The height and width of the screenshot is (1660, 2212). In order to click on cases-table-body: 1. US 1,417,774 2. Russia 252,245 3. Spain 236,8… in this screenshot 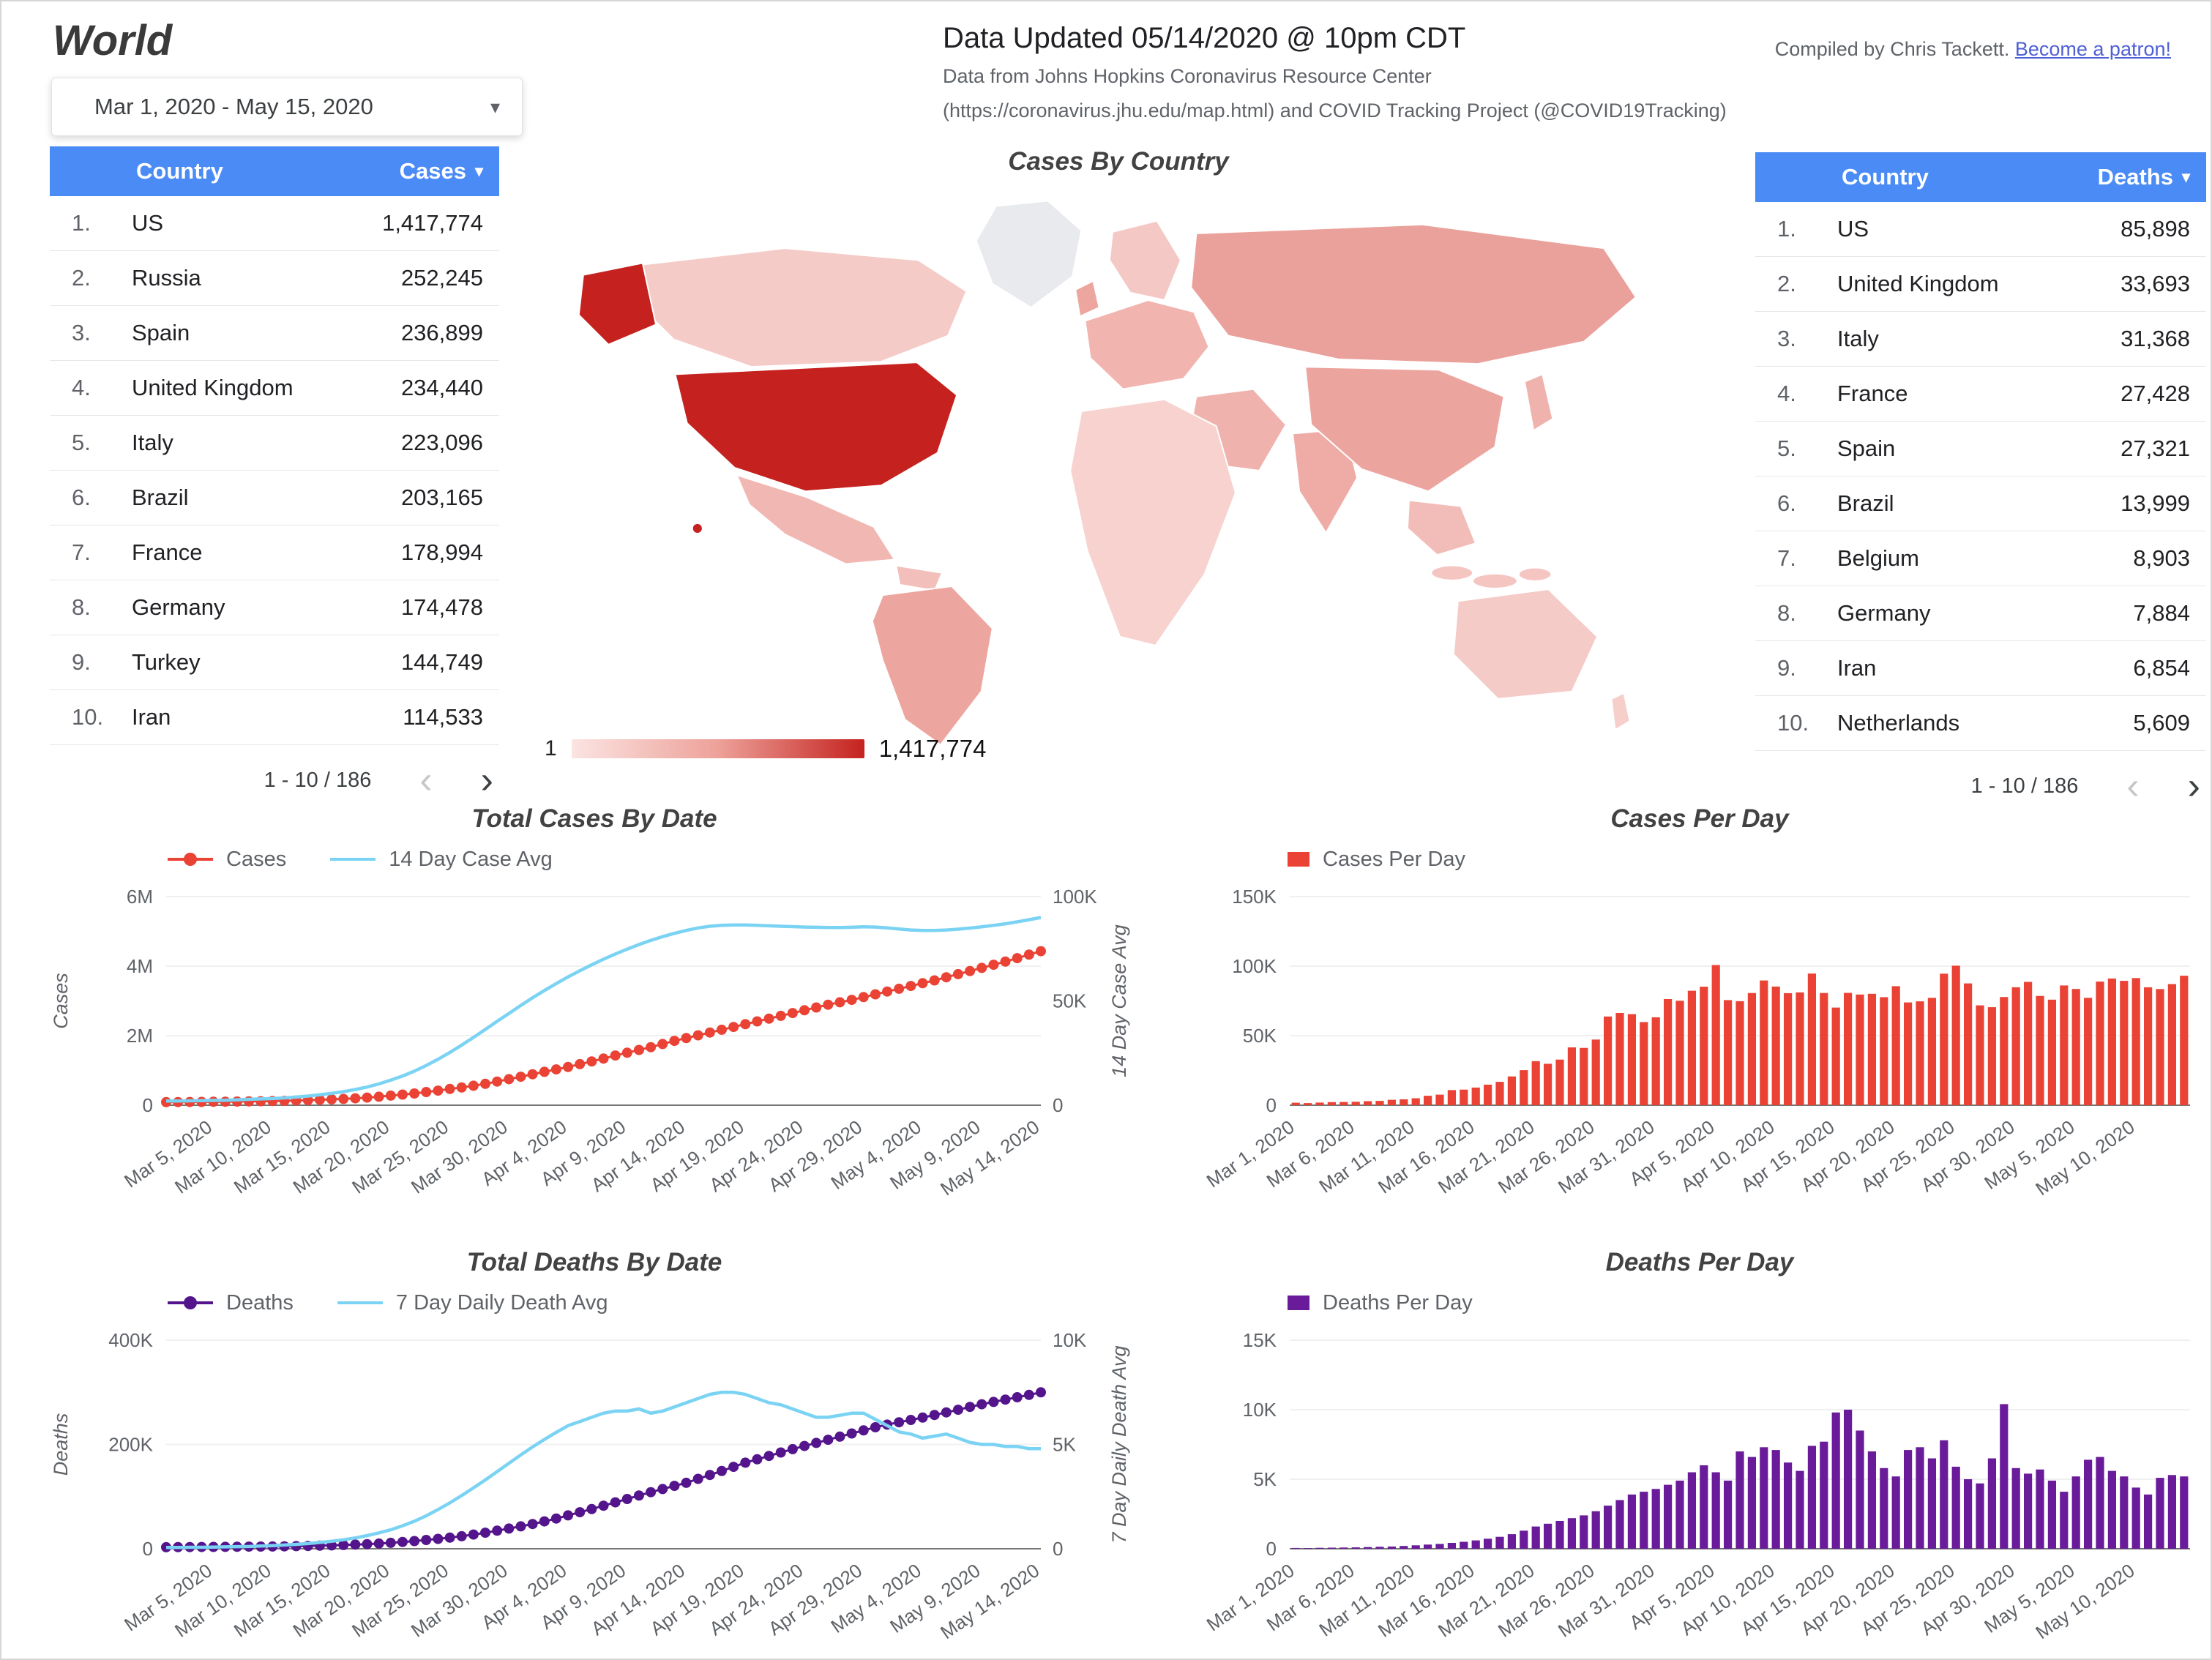, I will do `click(275, 470)`.